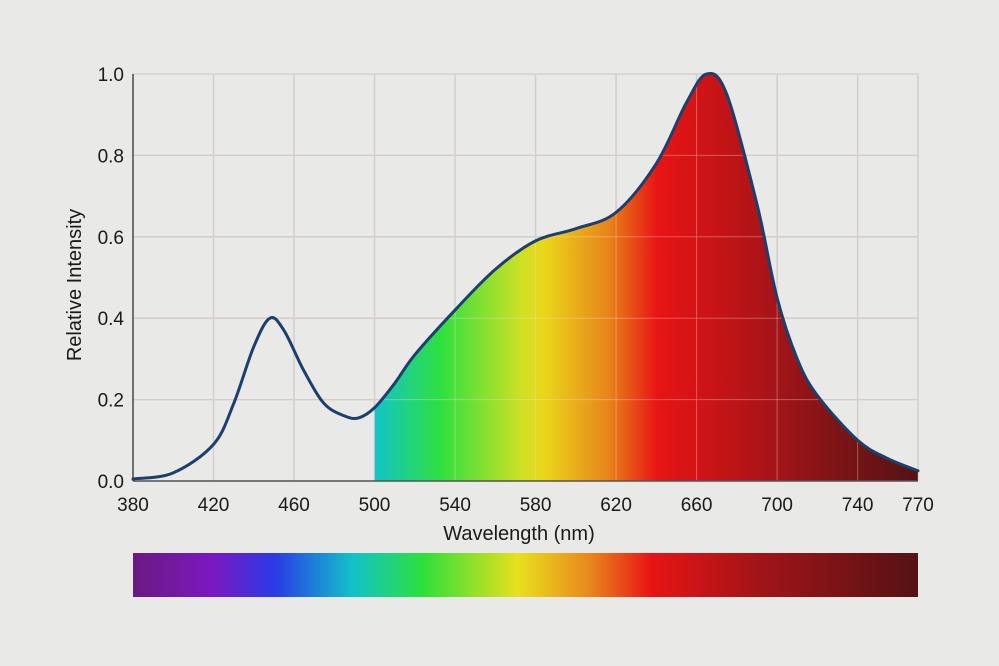  I want to click on x-tick-label: 740, so click(858, 505).